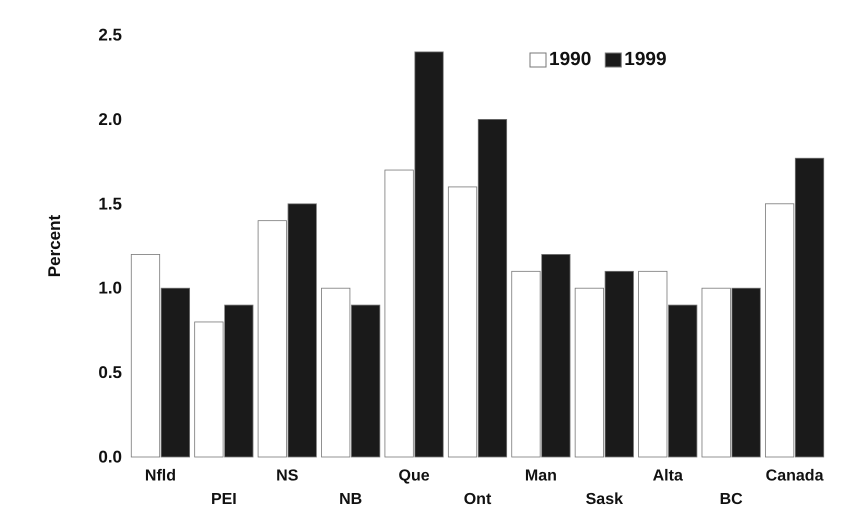 The width and height of the screenshot is (845, 522). Describe the element at coordinates (110, 204) in the screenshot. I see `y-tick-label: 1.5` at that location.